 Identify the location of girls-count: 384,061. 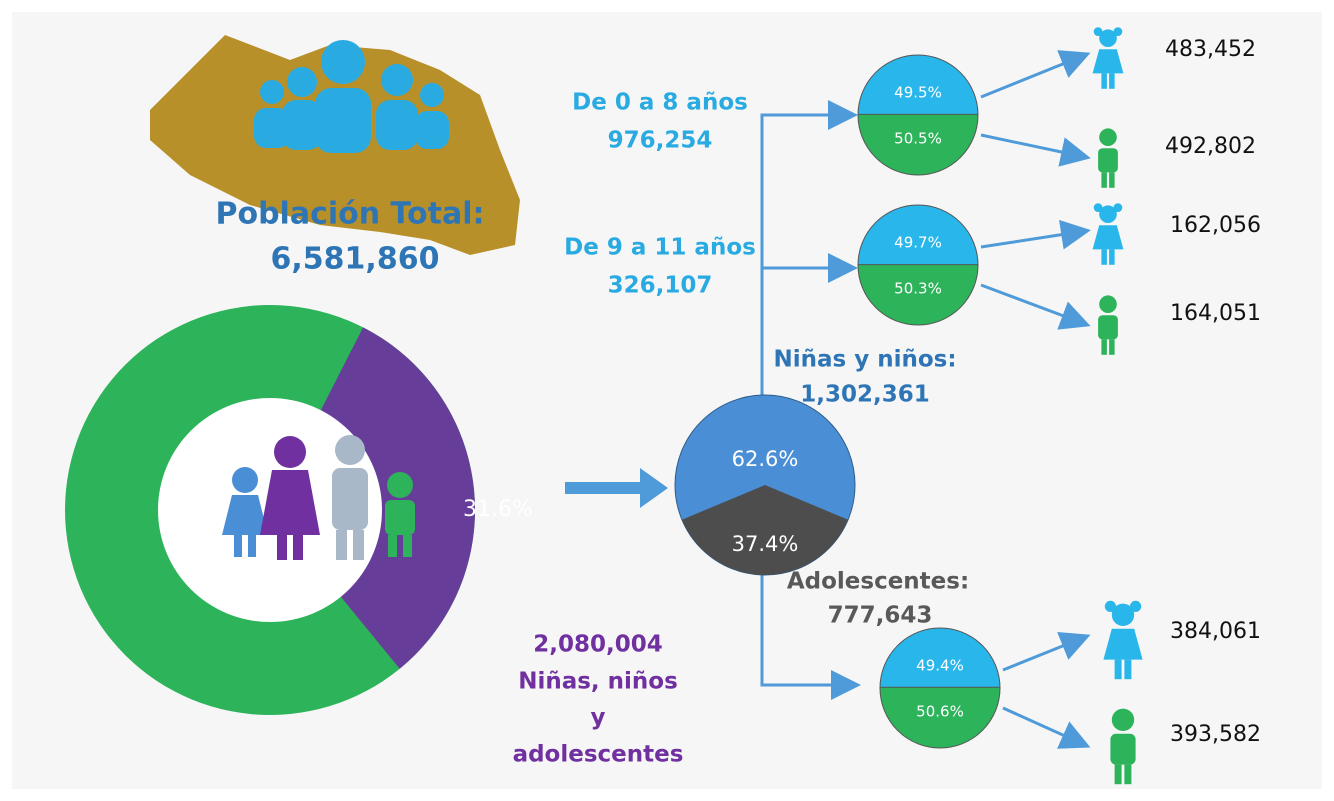
(1215, 631).